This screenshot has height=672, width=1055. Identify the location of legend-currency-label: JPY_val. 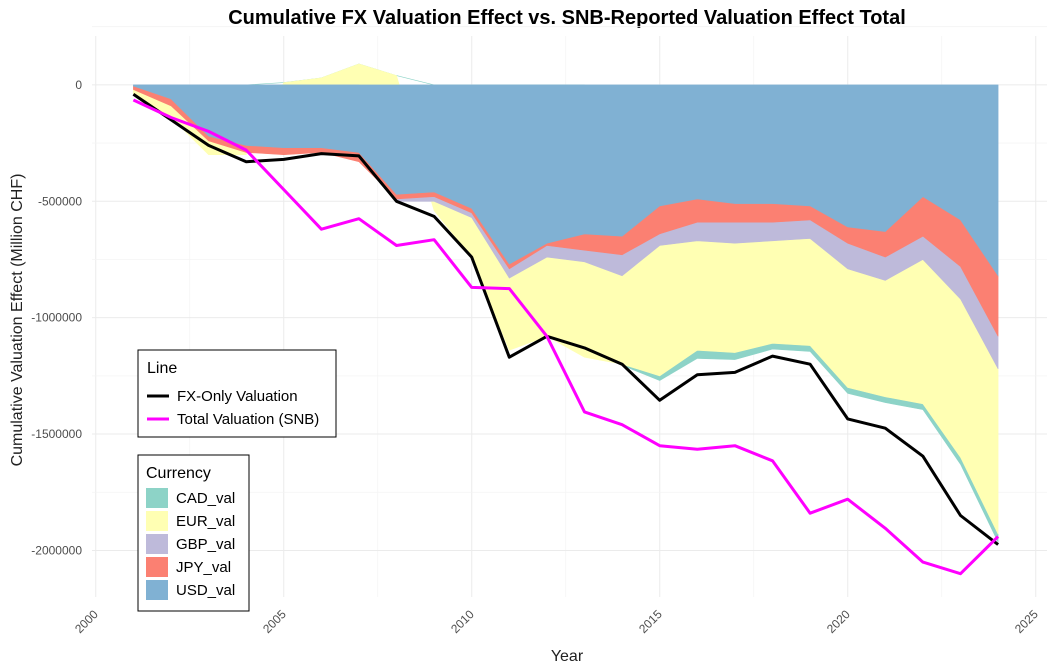
(203, 567).